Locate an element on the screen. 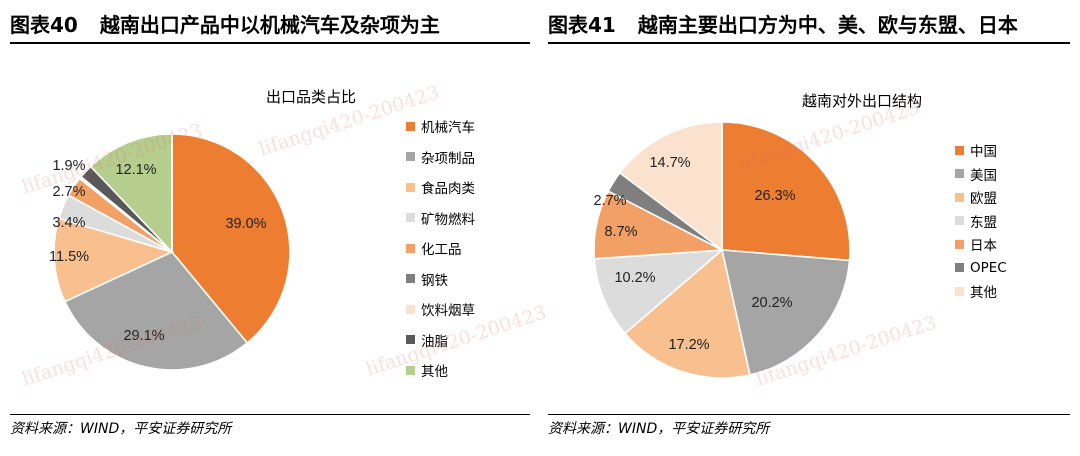 The height and width of the screenshot is (456, 1080). figure-41-header: 图表41 越南主要出口方为中、美、欧与东盟、日本 is located at coordinates (809, 26).